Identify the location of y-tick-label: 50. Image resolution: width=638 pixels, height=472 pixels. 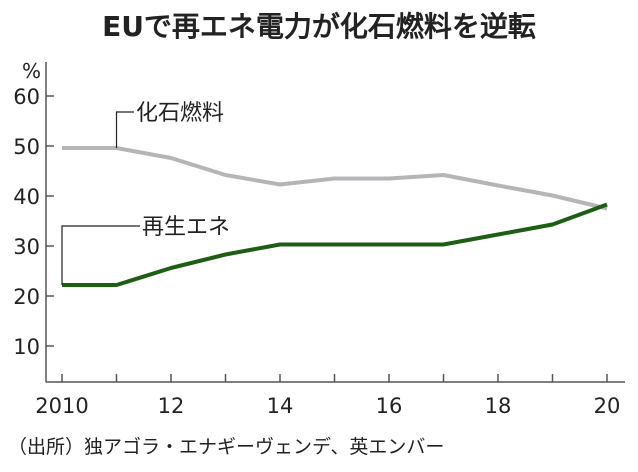
(26, 147).